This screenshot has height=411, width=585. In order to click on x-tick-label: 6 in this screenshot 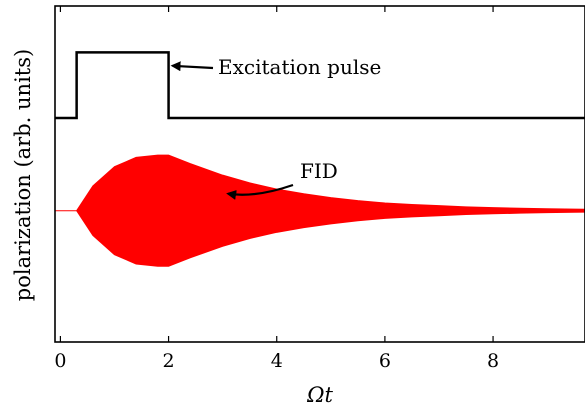, I will do `click(385, 361)`.